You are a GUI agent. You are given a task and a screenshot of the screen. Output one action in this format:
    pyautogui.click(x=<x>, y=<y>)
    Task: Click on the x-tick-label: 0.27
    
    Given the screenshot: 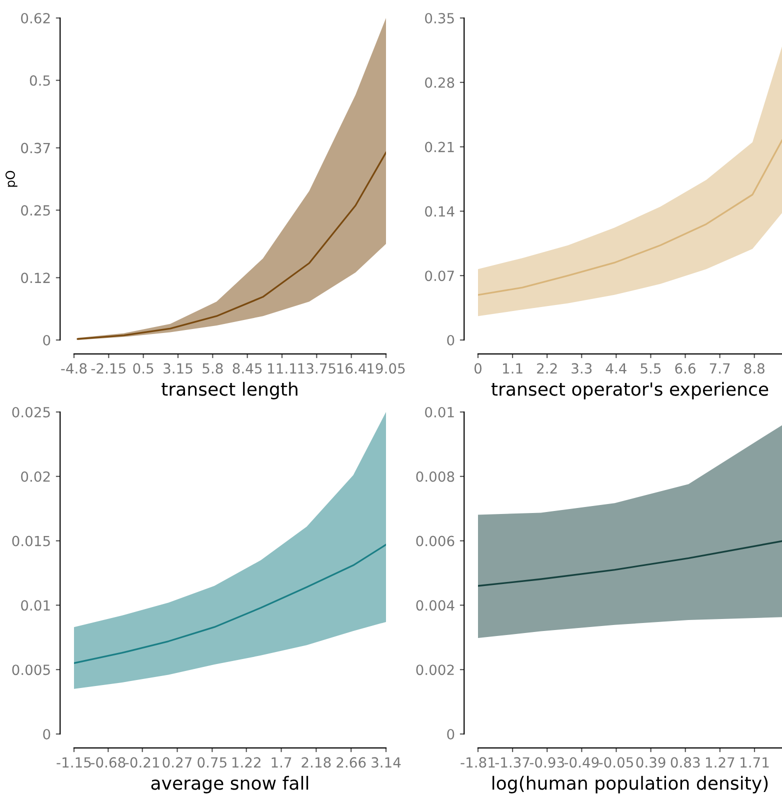 What is the action you would take?
    pyautogui.click(x=177, y=762)
    